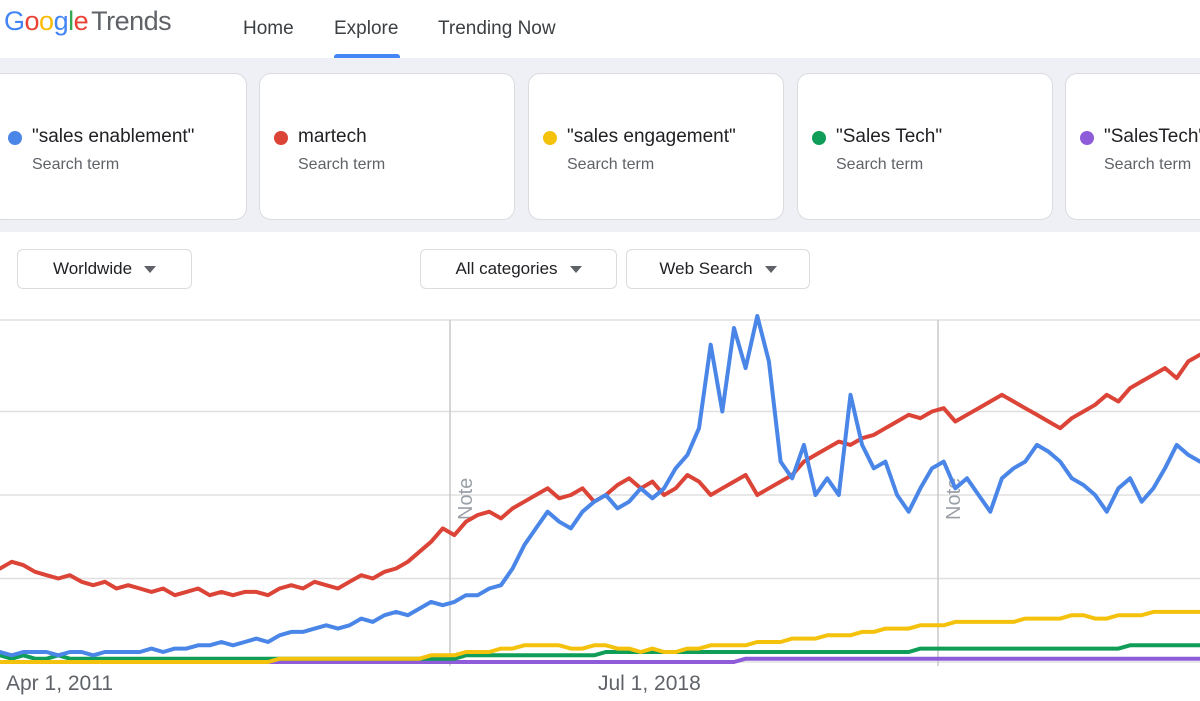  Describe the element at coordinates (71, 21) in the screenshot. I see `logo-letter: l` at that location.